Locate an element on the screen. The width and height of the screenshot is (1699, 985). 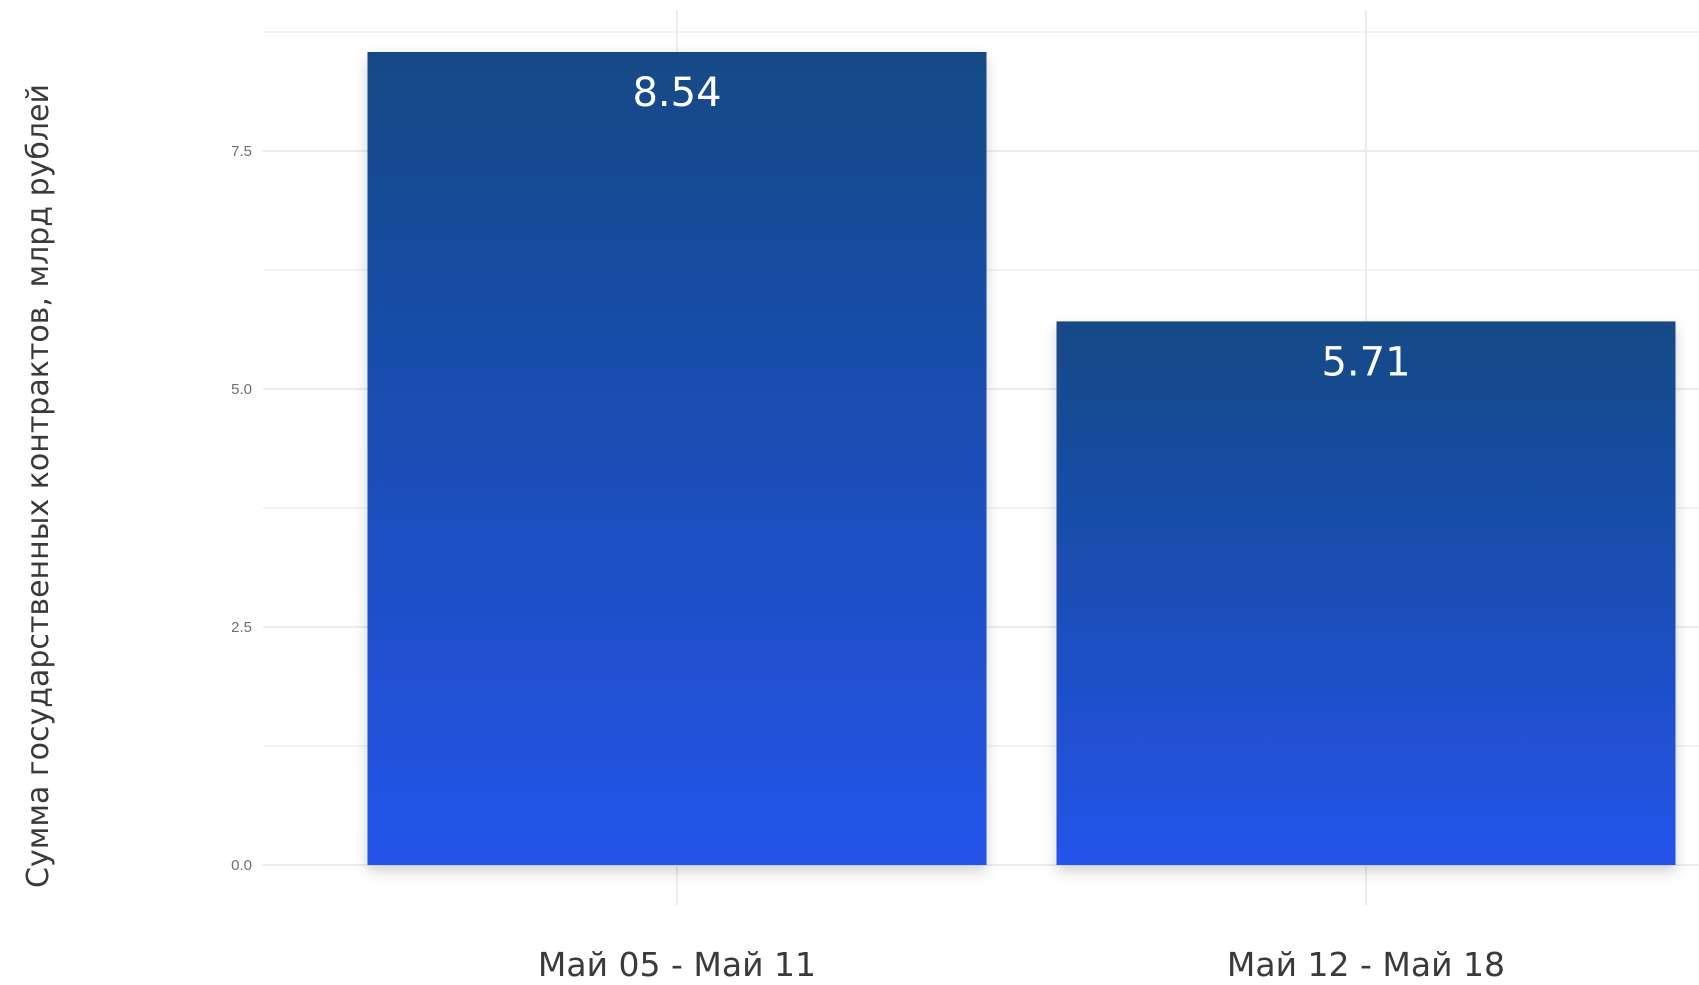
y-tick-label: 2.5 is located at coordinates (241, 627).